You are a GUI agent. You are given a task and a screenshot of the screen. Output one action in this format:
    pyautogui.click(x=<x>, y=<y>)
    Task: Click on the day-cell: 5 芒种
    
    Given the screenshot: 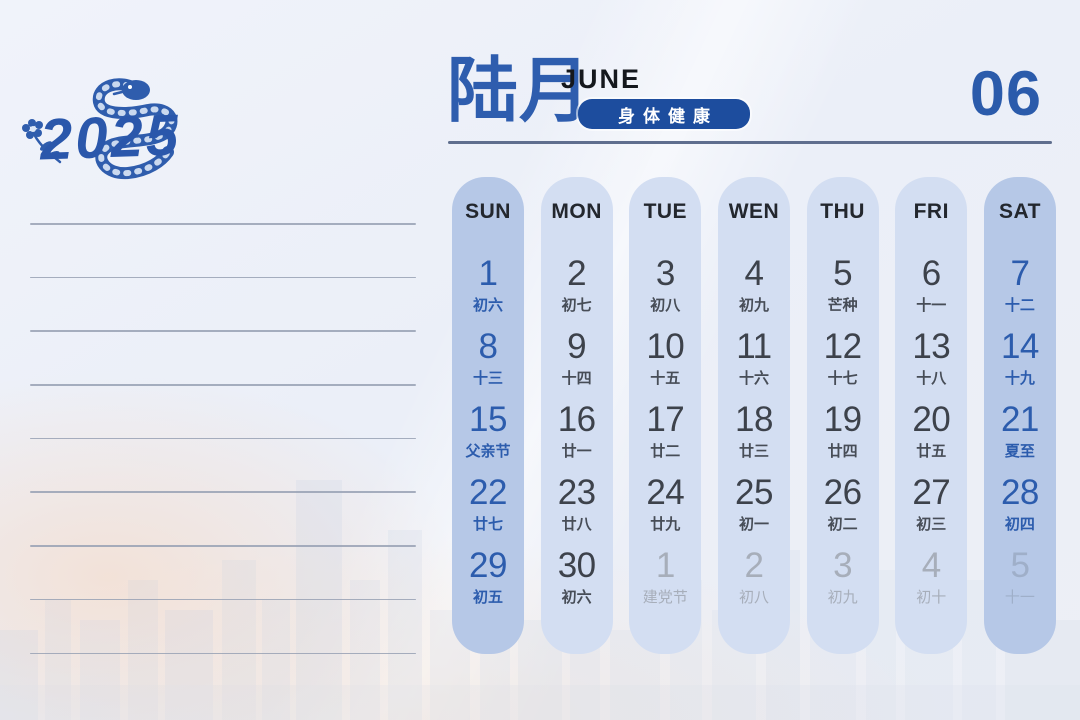 What is the action you would take?
    pyautogui.click(x=843, y=289)
    